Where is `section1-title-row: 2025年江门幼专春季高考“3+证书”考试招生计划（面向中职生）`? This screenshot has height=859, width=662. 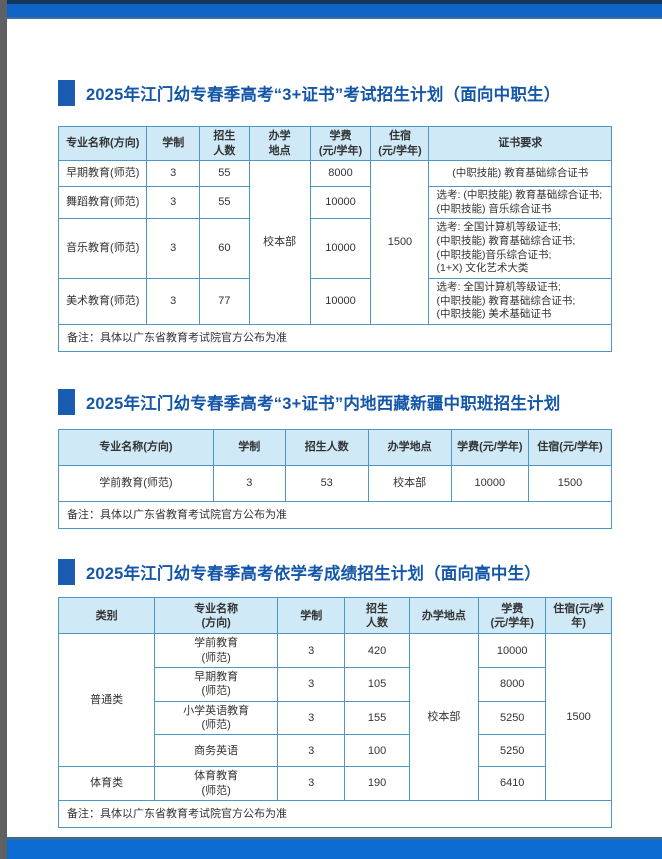 section1-title-row: 2025年江门幼专春季高考“3+证书”考试招生计划（面向中职生） is located at coordinates (335, 93).